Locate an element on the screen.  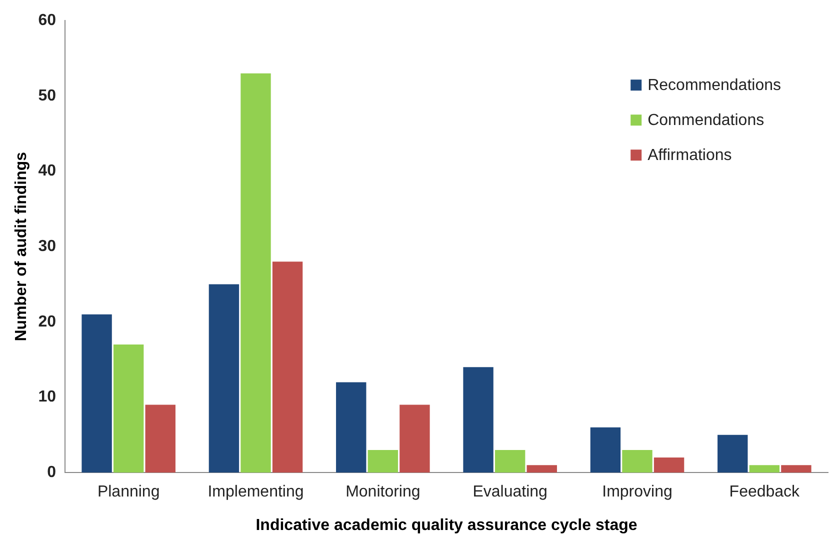
x-tick-label: Planning is located at coordinates (128, 492).